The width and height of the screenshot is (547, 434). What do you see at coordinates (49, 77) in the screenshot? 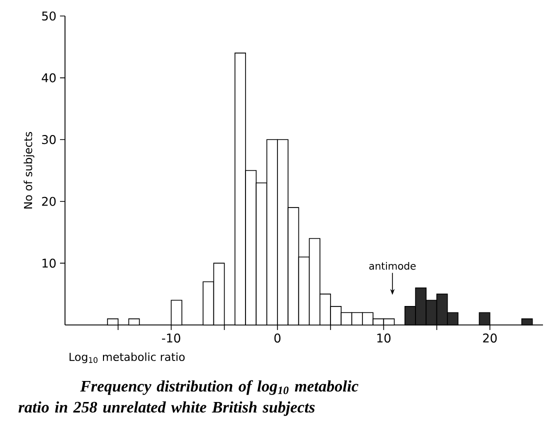
I see `y-tick-label: 40` at bounding box center [49, 77].